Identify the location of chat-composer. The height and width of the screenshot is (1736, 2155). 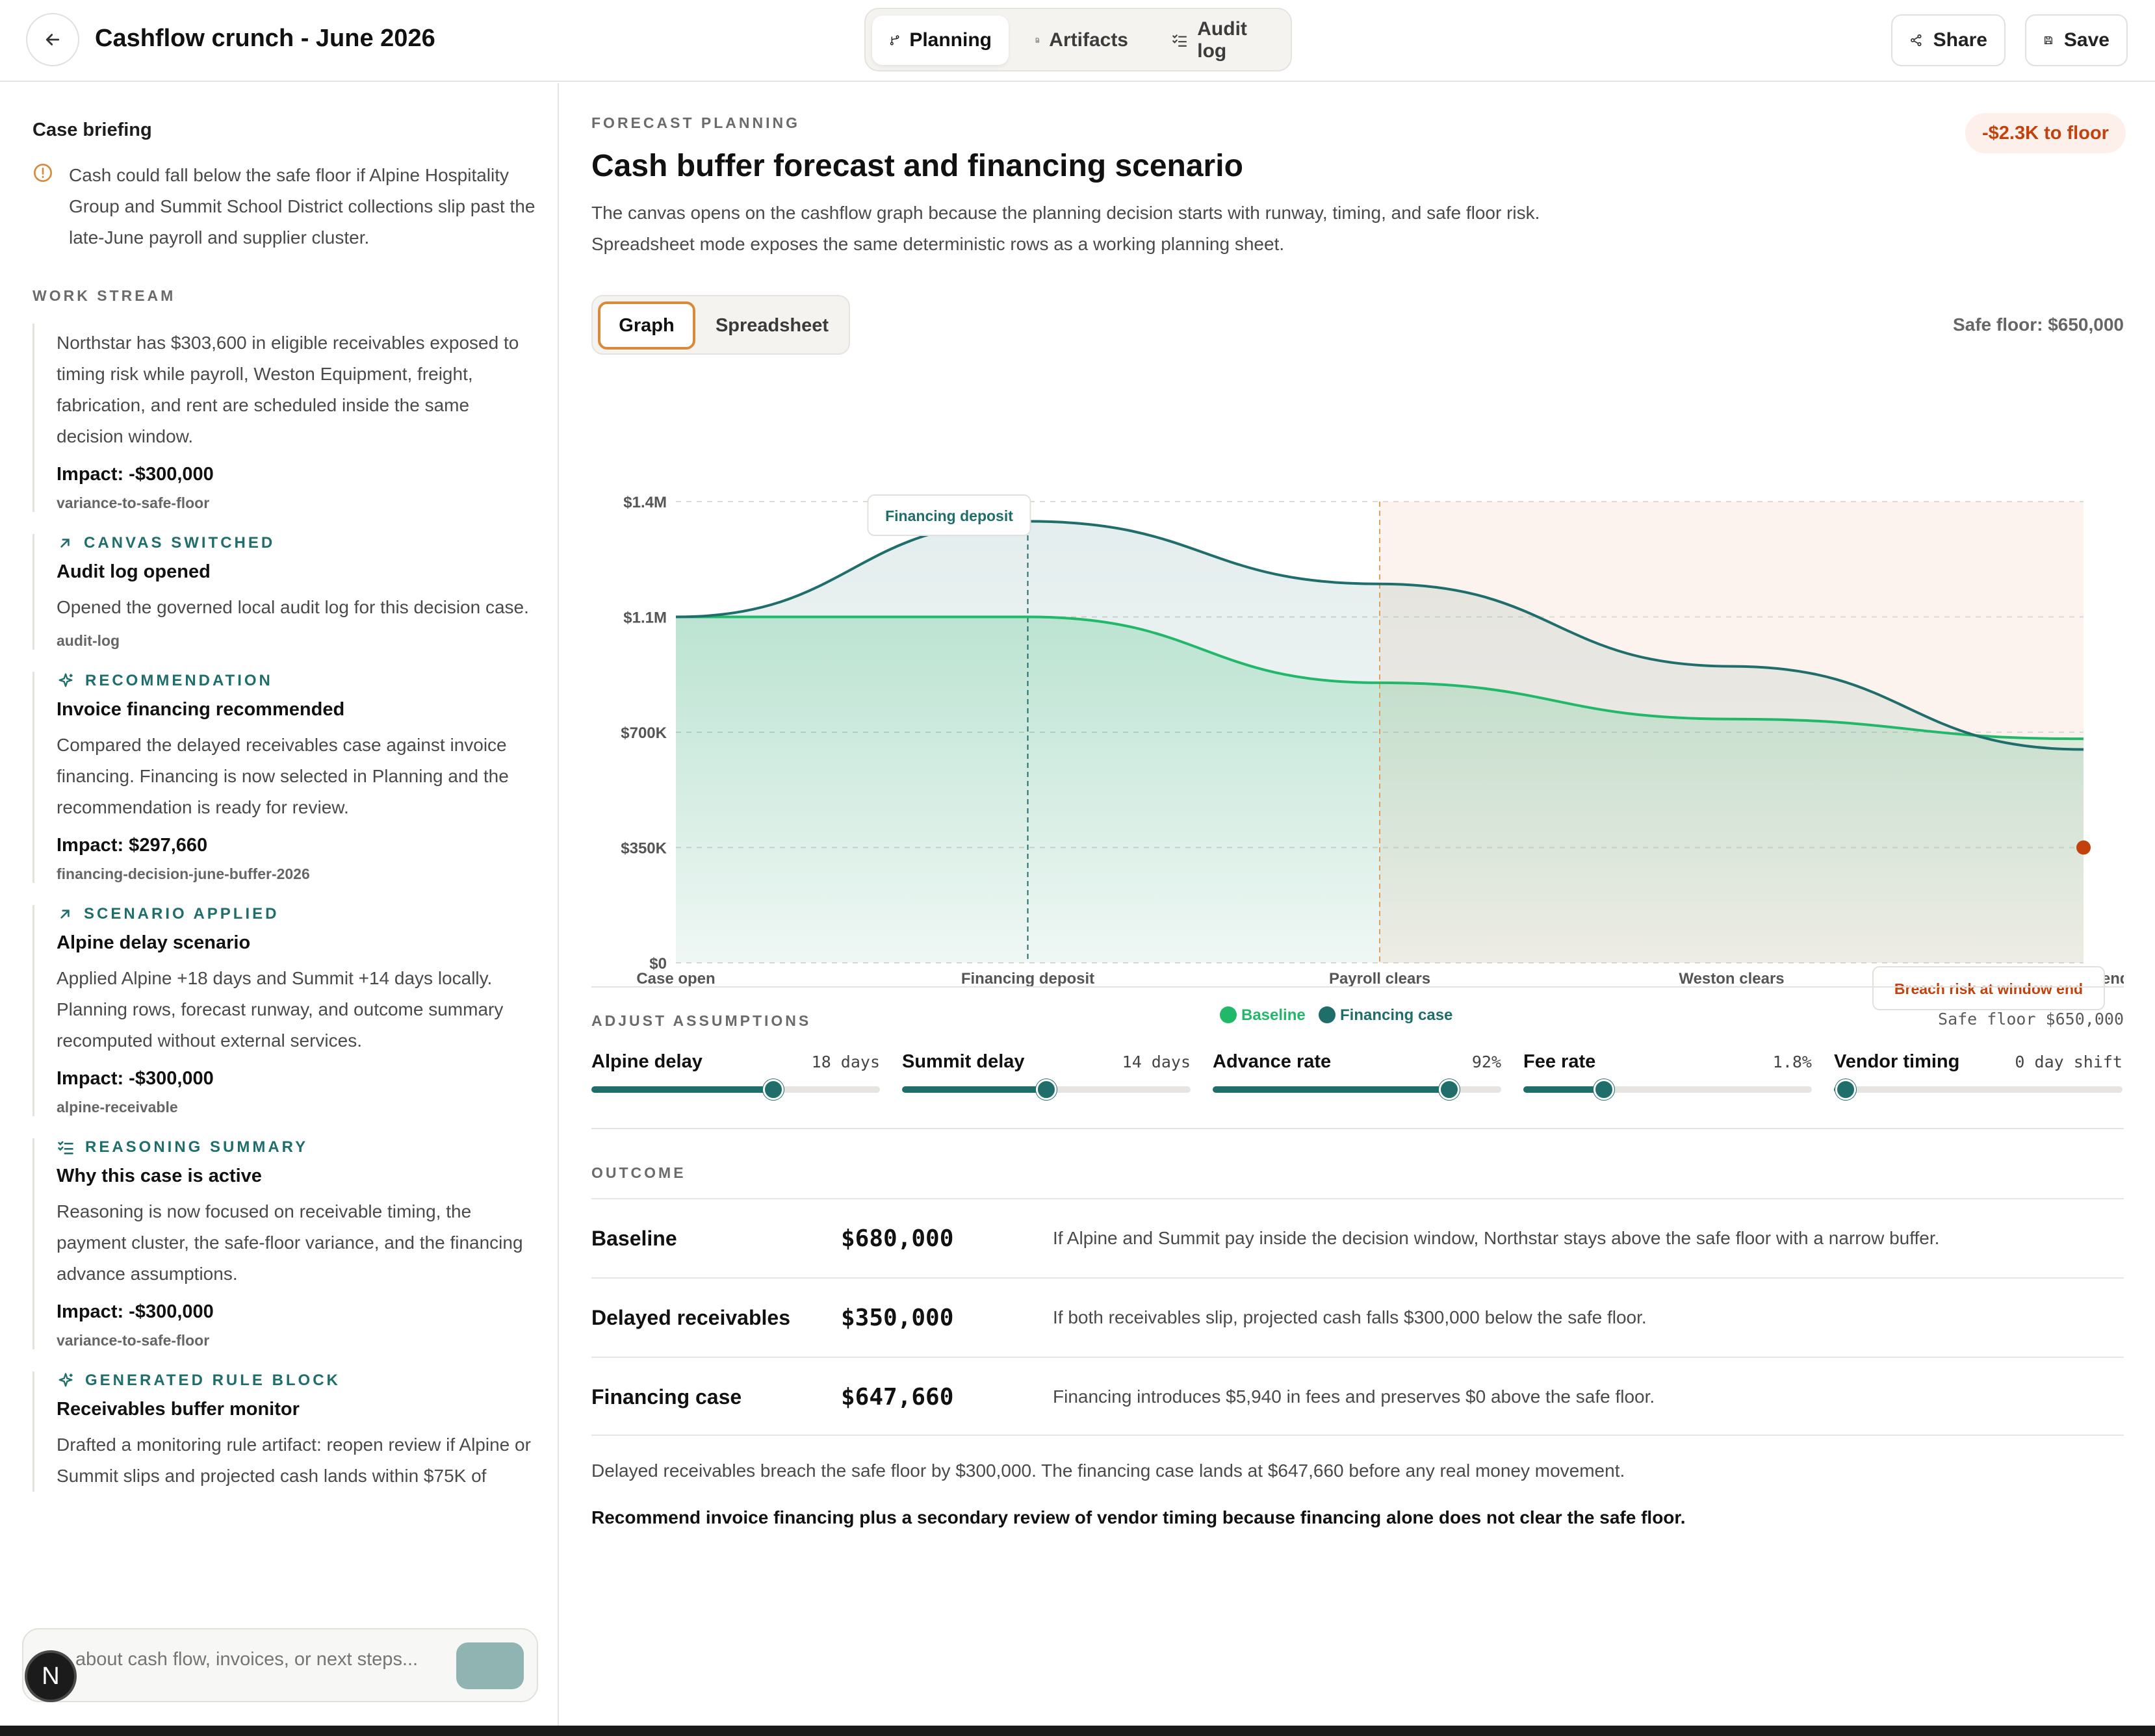
(280, 1665).